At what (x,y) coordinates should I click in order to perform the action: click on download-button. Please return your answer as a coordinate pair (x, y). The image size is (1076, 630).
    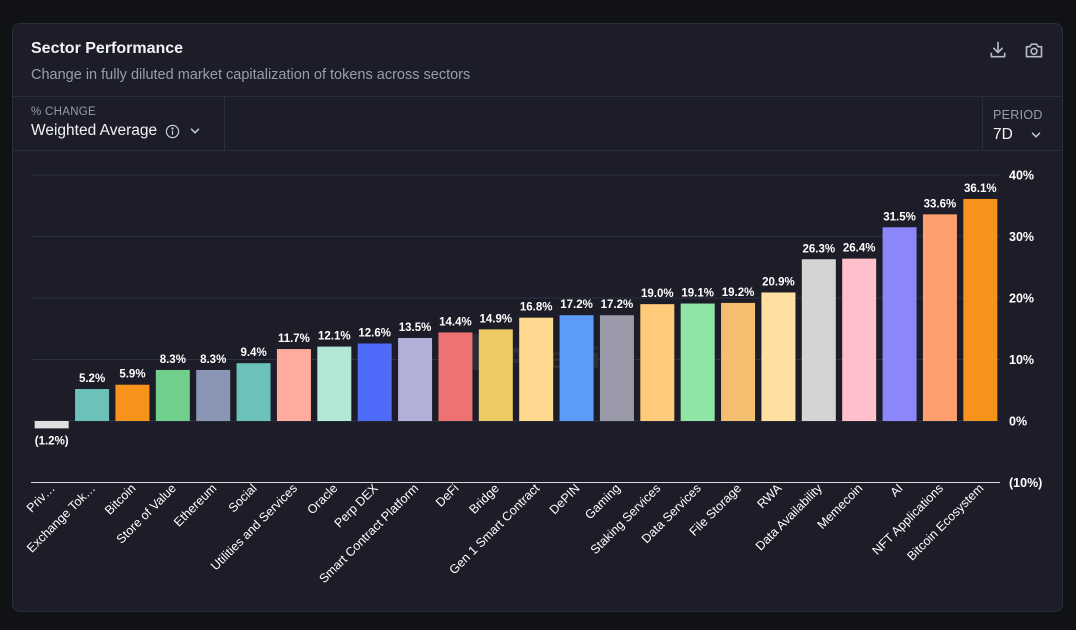
    Looking at the image, I should click on (998, 50).